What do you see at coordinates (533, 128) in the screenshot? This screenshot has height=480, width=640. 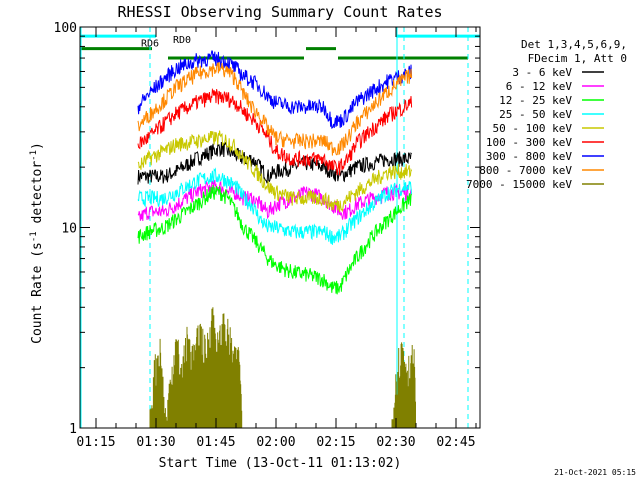 I see `legend-label: 50 - 100 keV` at bounding box center [533, 128].